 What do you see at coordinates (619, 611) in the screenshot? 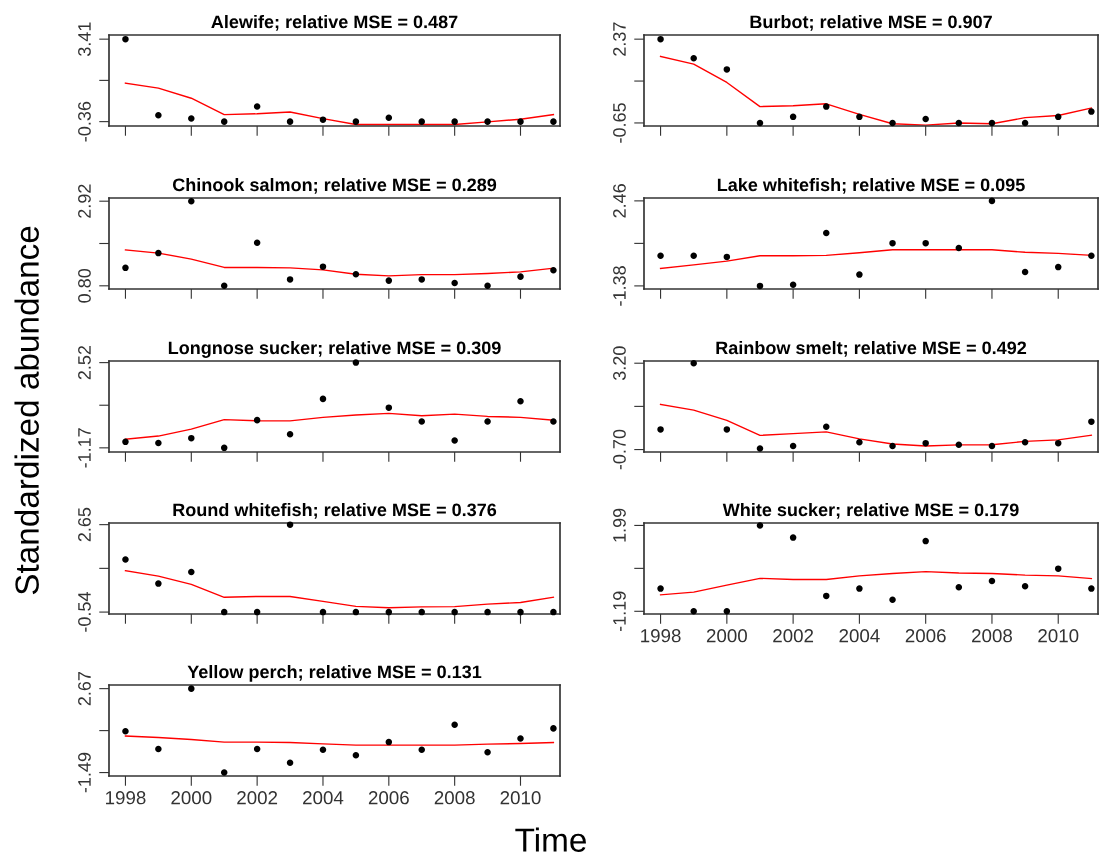
I see `y-tick-label: -1.19` at bounding box center [619, 611].